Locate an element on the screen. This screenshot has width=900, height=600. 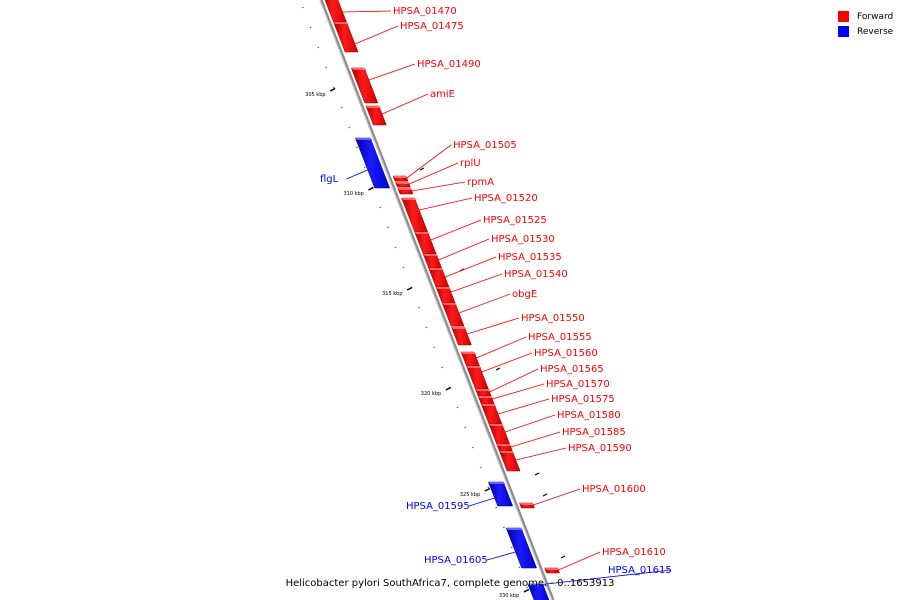
gene-label: HPSA_01590 is located at coordinates (600, 448).